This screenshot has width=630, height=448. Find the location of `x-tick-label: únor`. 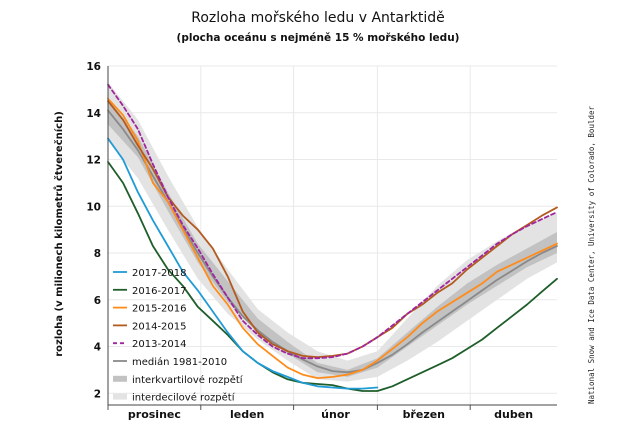

x-tick-label: únor is located at coordinates (335, 414).